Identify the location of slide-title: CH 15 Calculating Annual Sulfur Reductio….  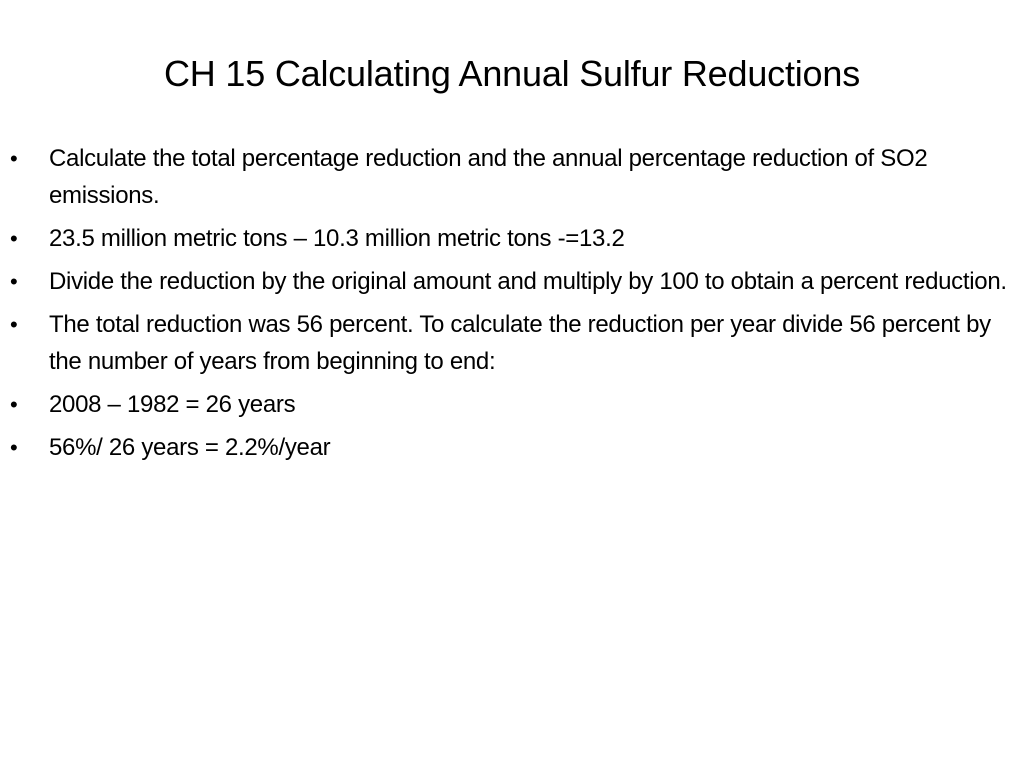
(511, 73).